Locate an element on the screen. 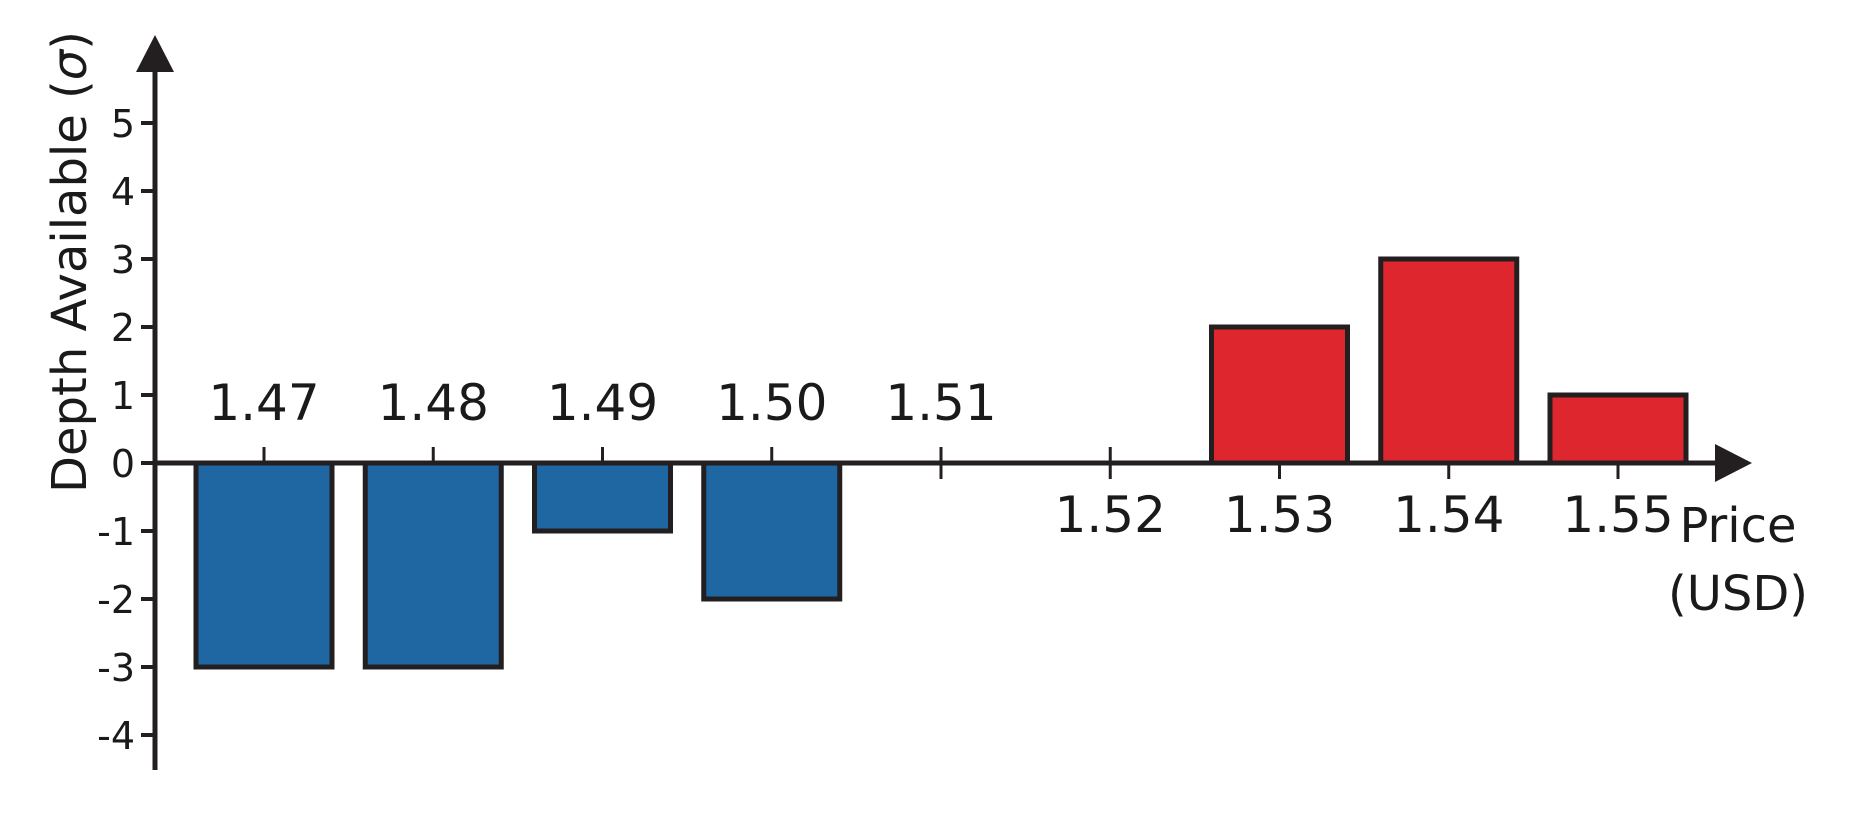 The width and height of the screenshot is (1858, 818). y-ticks-layer: 5 4 3 2 1 0 -1 -2 -3 -4 is located at coordinates (126, 430).